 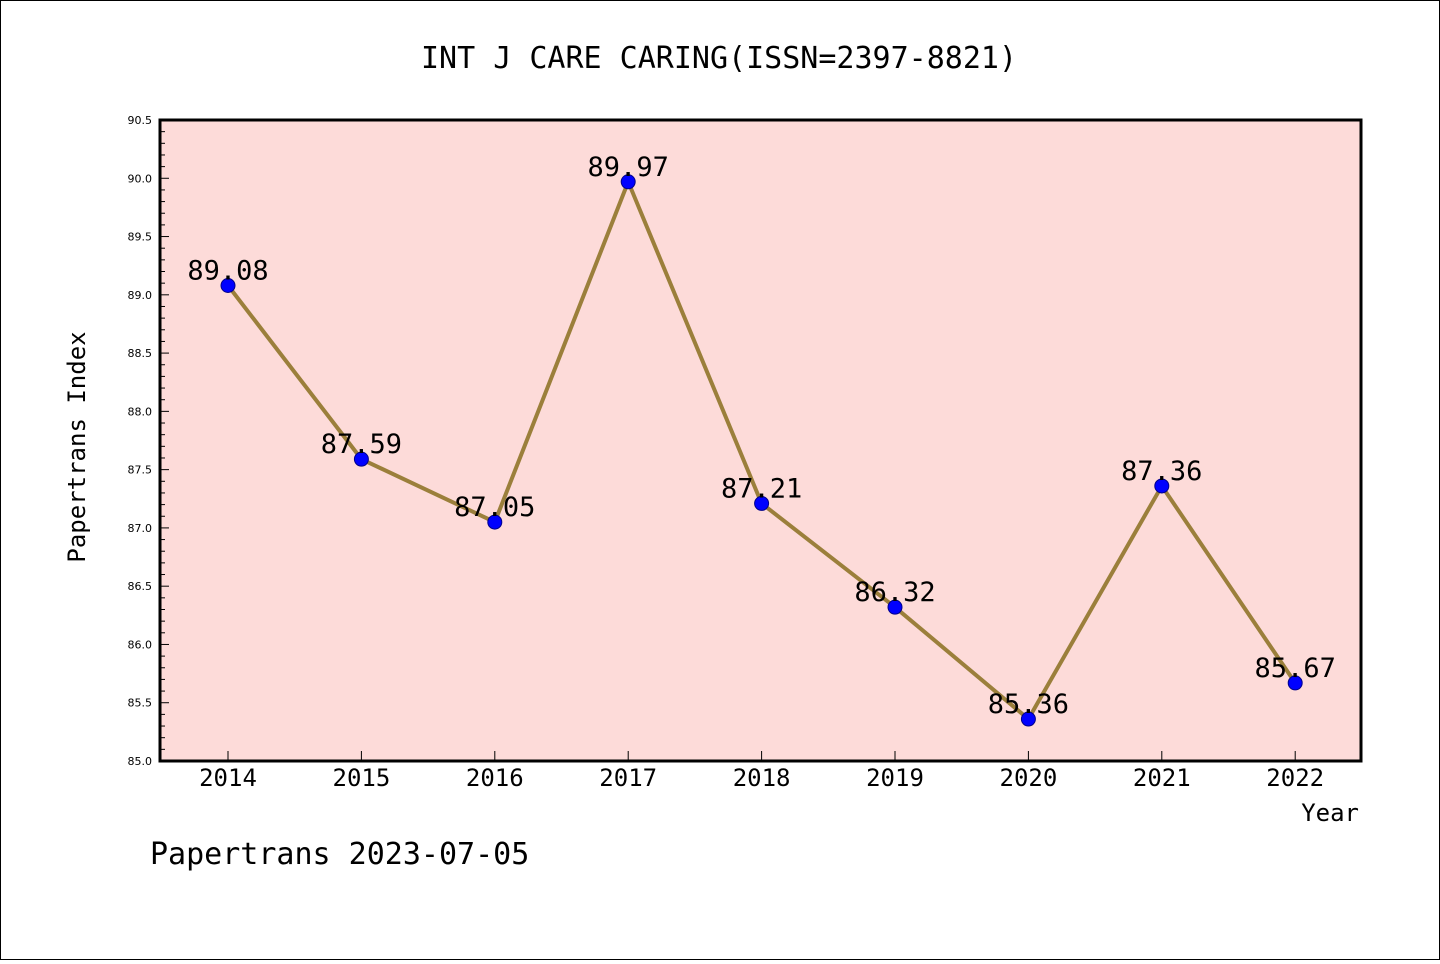 What do you see at coordinates (628, 778) in the screenshot?
I see `x-tick-label: 2017` at bounding box center [628, 778].